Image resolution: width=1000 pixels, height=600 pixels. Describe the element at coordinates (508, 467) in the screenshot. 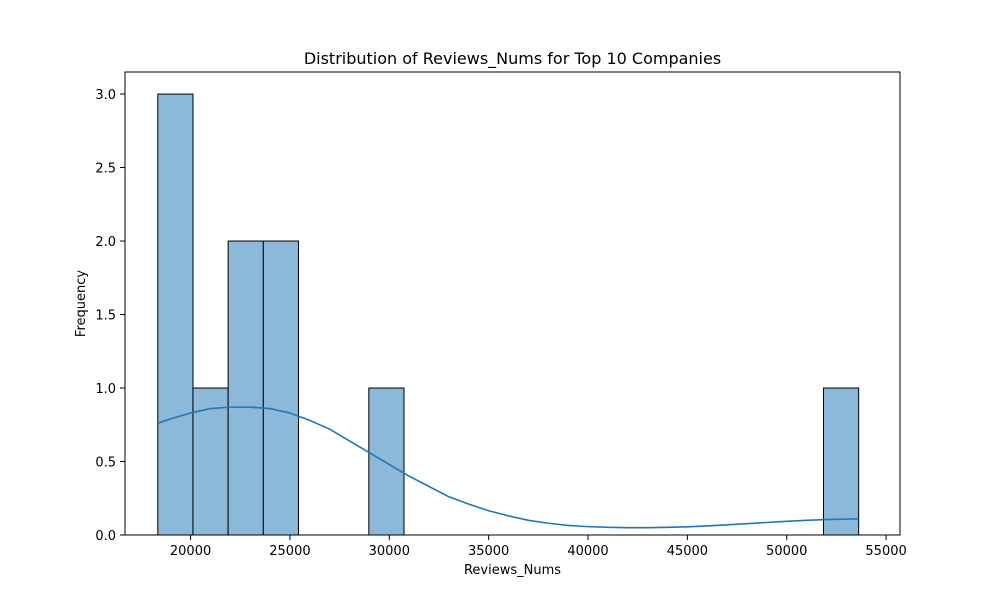

I see `kde-curve` at that location.